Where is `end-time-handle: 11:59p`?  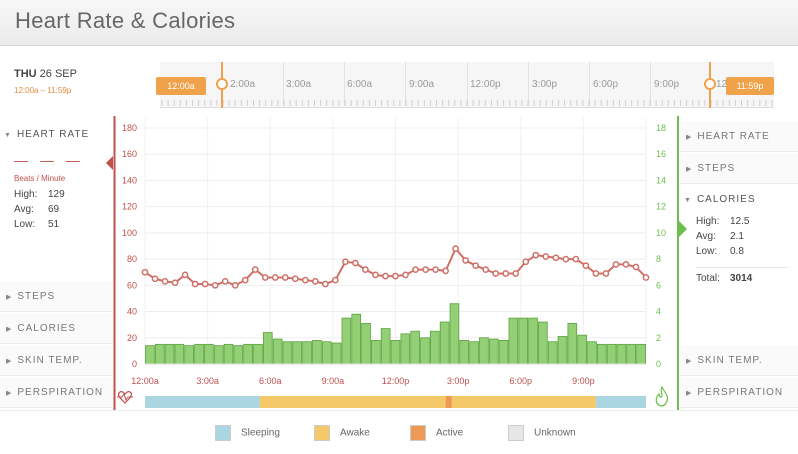
end-time-handle: 11:59p is located at coordinates (750, 86).